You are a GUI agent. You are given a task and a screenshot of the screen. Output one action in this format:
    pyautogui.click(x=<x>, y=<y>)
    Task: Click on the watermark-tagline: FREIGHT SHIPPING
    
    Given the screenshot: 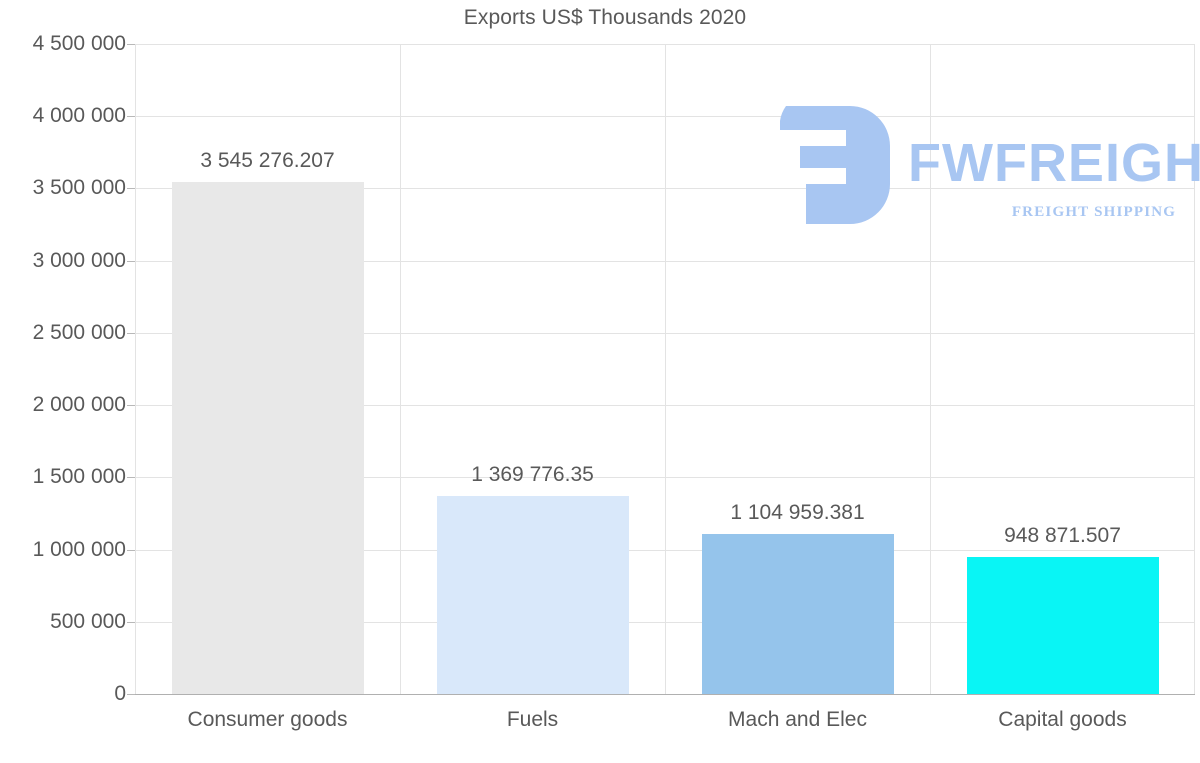 What is the action you would take?
    pyautogui.click(x=1094, y=212)
    